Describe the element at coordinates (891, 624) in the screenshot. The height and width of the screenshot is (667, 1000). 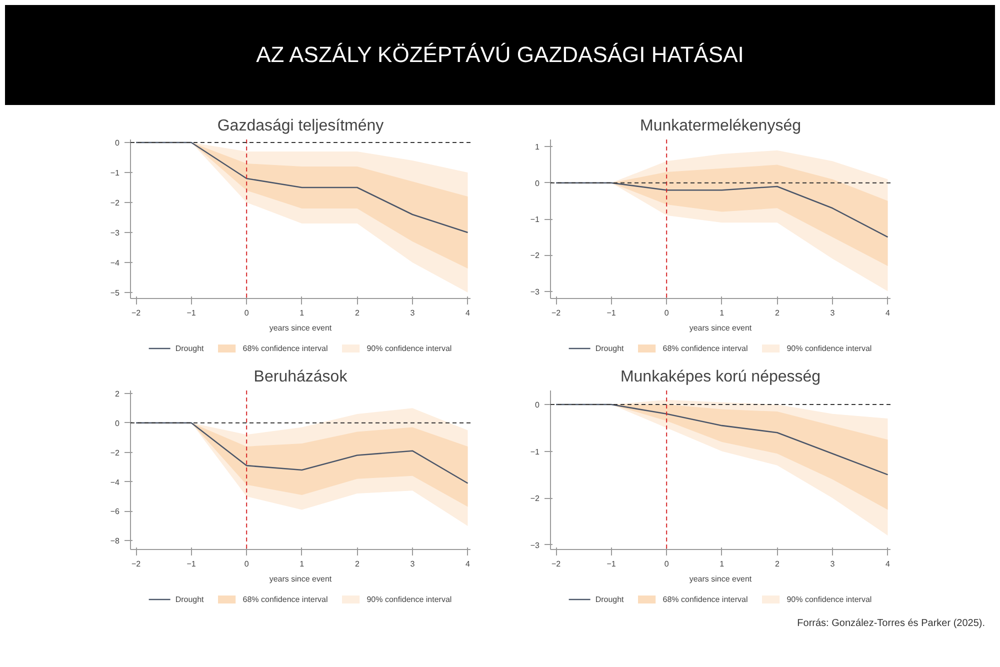
I see `text: Forrás: González-Torres és Parker (2025).` at that location.